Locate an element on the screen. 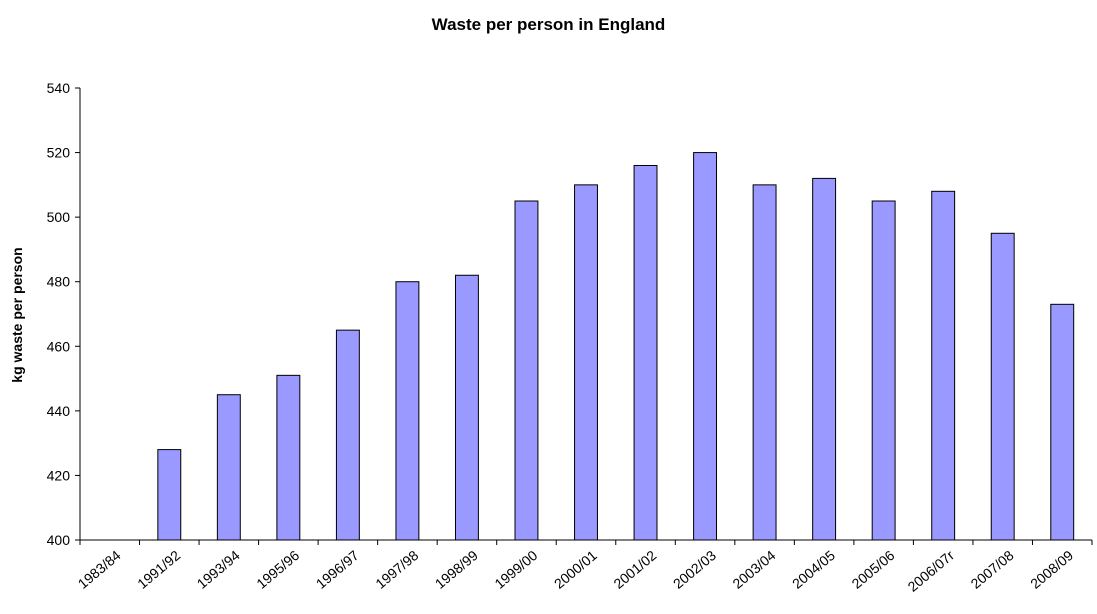 The width and height of the screenshot is (1097, 614). y-tick-label: 400 is located at coordinates (59, 540).